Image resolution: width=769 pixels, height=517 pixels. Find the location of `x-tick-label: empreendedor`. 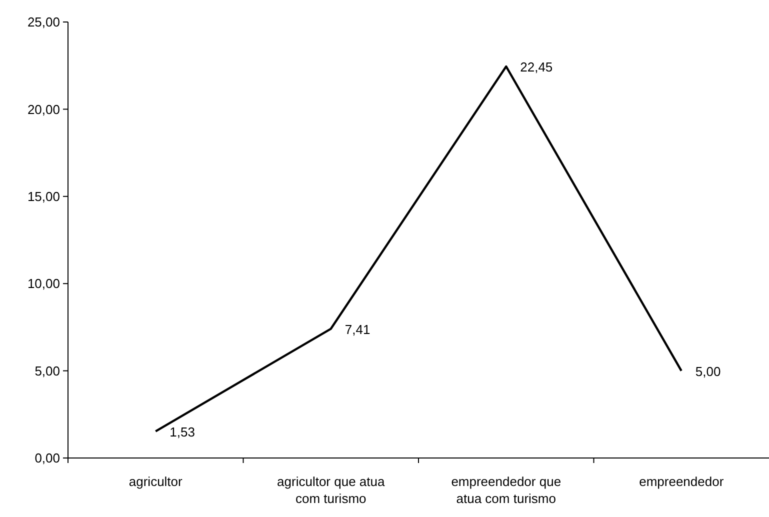

x-tick-label: empreendedor is located at coordinates (681, 481).